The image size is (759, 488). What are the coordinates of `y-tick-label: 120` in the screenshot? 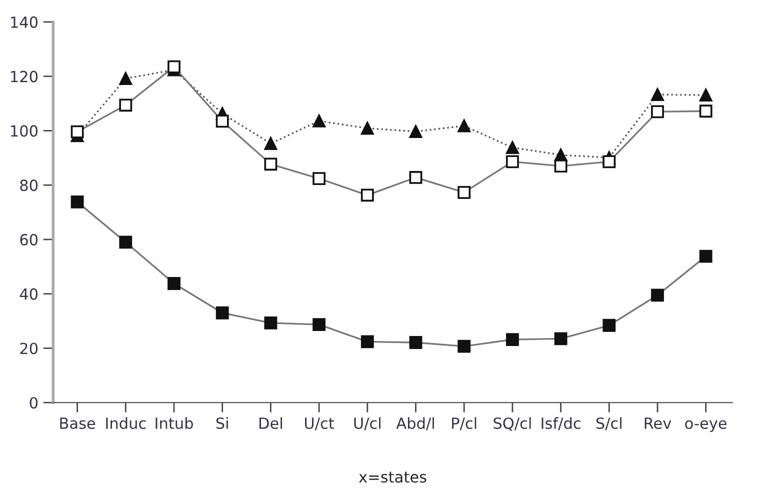 It's located at (24, 76).